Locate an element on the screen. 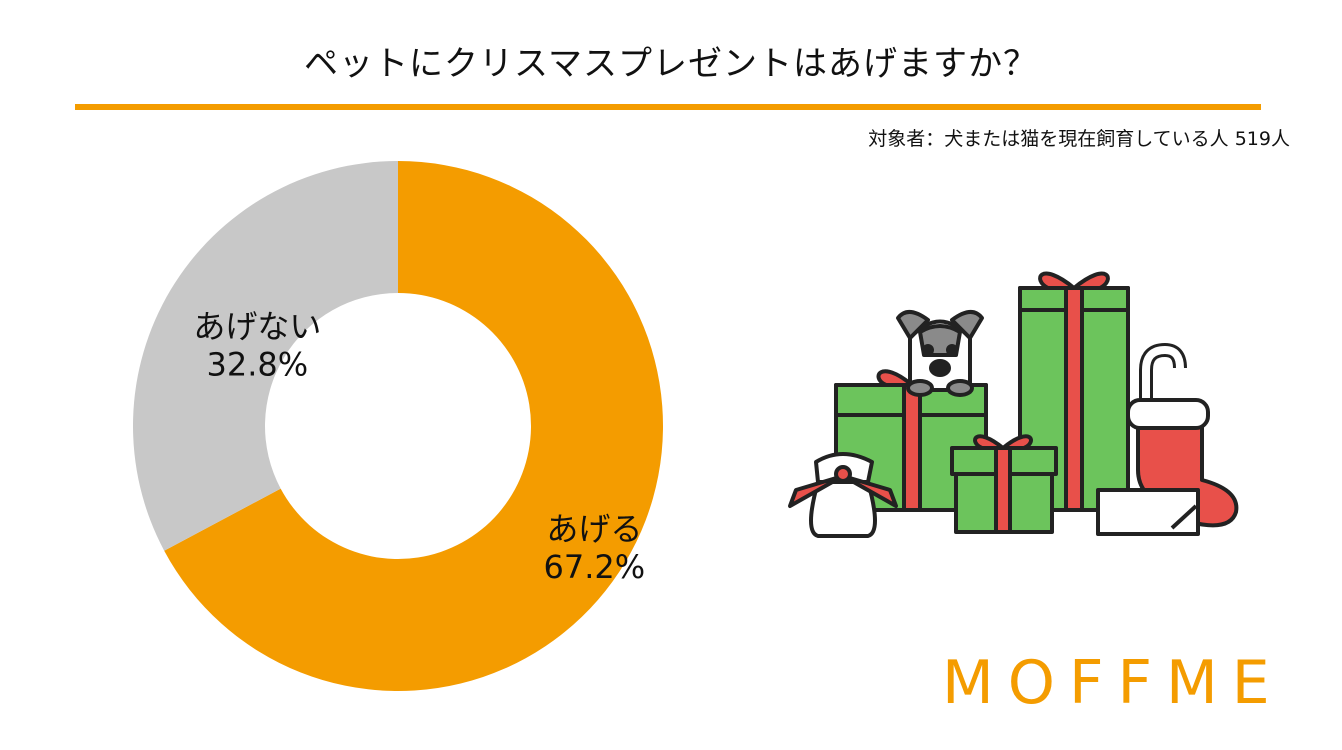 The height and width of the screenshot is (750, 1342). candy-cane-icon is located at coordinates (1163, 381).